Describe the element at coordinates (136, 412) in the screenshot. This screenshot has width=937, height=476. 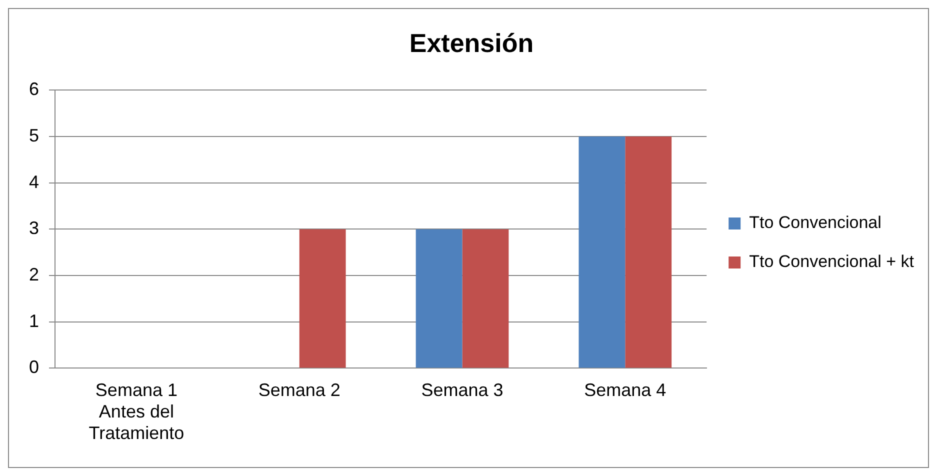
I see `x-tick-label: Semana 1 Antes del Tratamiento` at that location.